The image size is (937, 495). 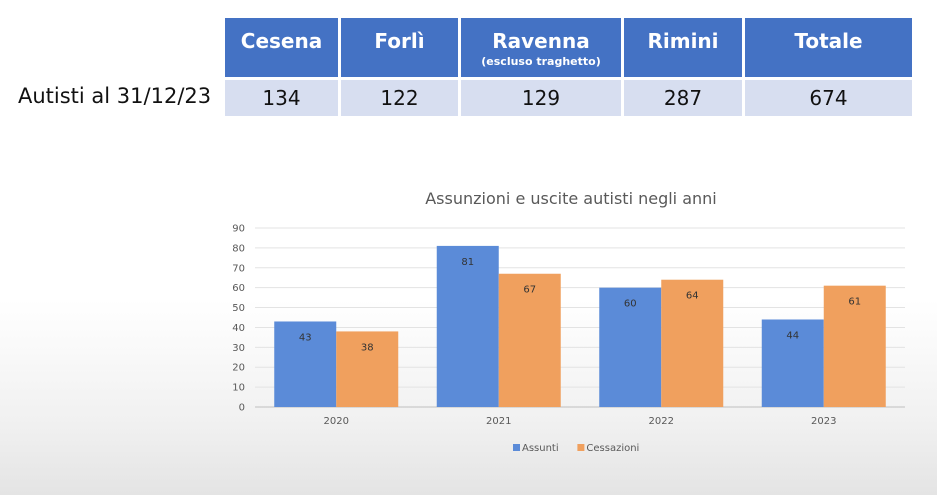 I want to click on bar-assunti-2023, so click(x=792, y=363).